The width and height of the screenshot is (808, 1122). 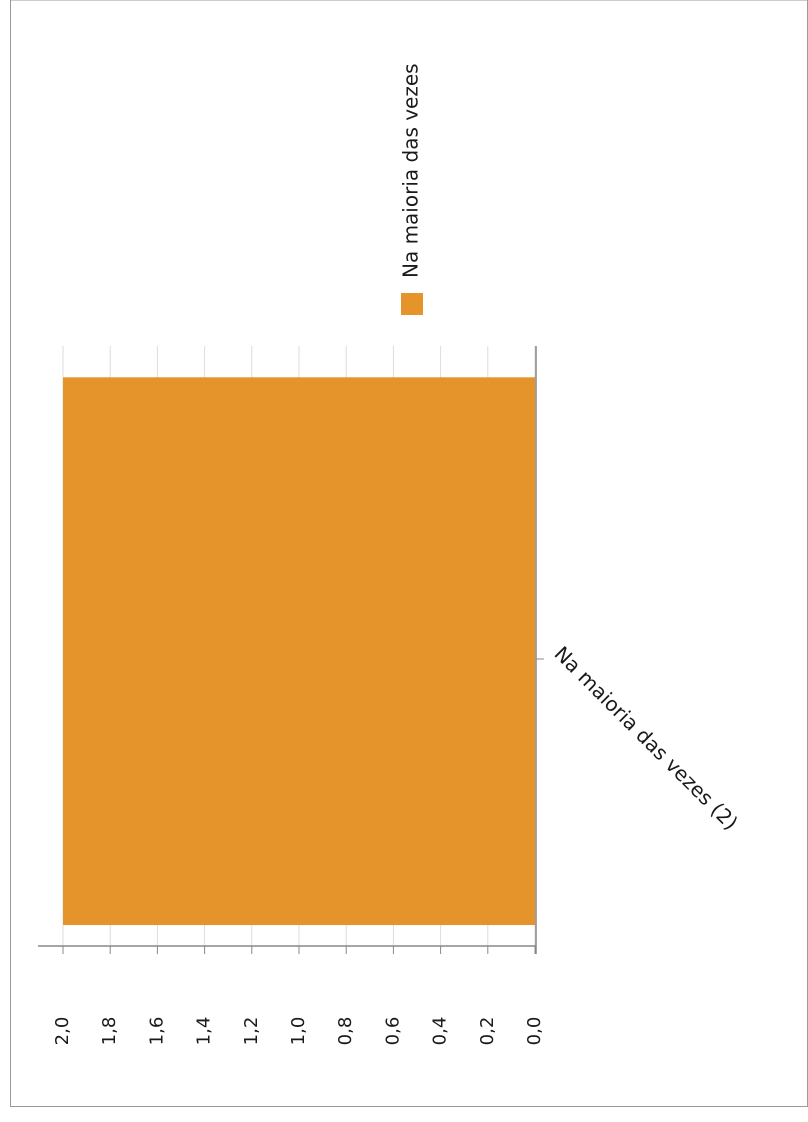 What do you see at coordinates (109, 1031) in the screenshot?
I see `value-tick-label: 1,8` at bounding box center [109, 1031].